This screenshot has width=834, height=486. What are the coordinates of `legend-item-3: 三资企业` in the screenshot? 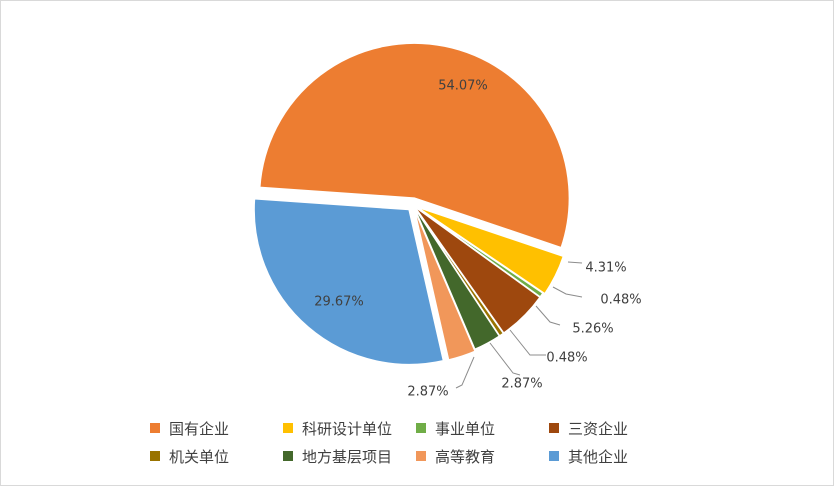 It's located at (615, 428).